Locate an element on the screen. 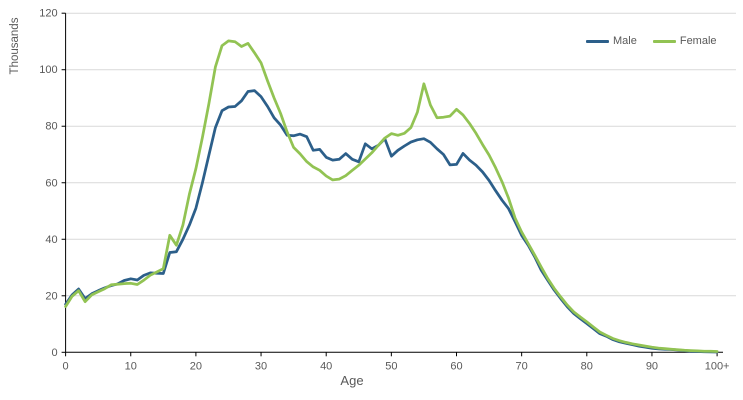 The width and height of the screenshot is (743, 400). x-tick-label: 20 is located at coordinates (196, 366).